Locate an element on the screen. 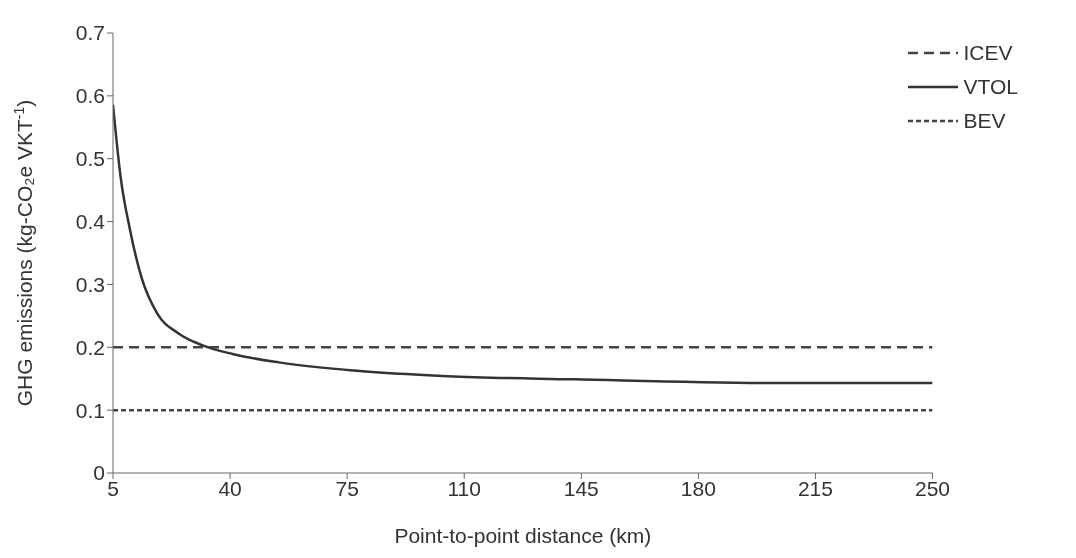 This screenshot has height=558, width=1076. legend-label: VTOL is located at coordinates (990, 87).